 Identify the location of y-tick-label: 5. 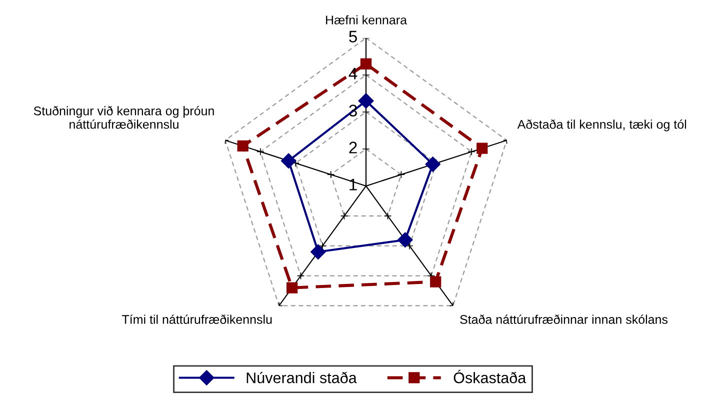
(353, 36).